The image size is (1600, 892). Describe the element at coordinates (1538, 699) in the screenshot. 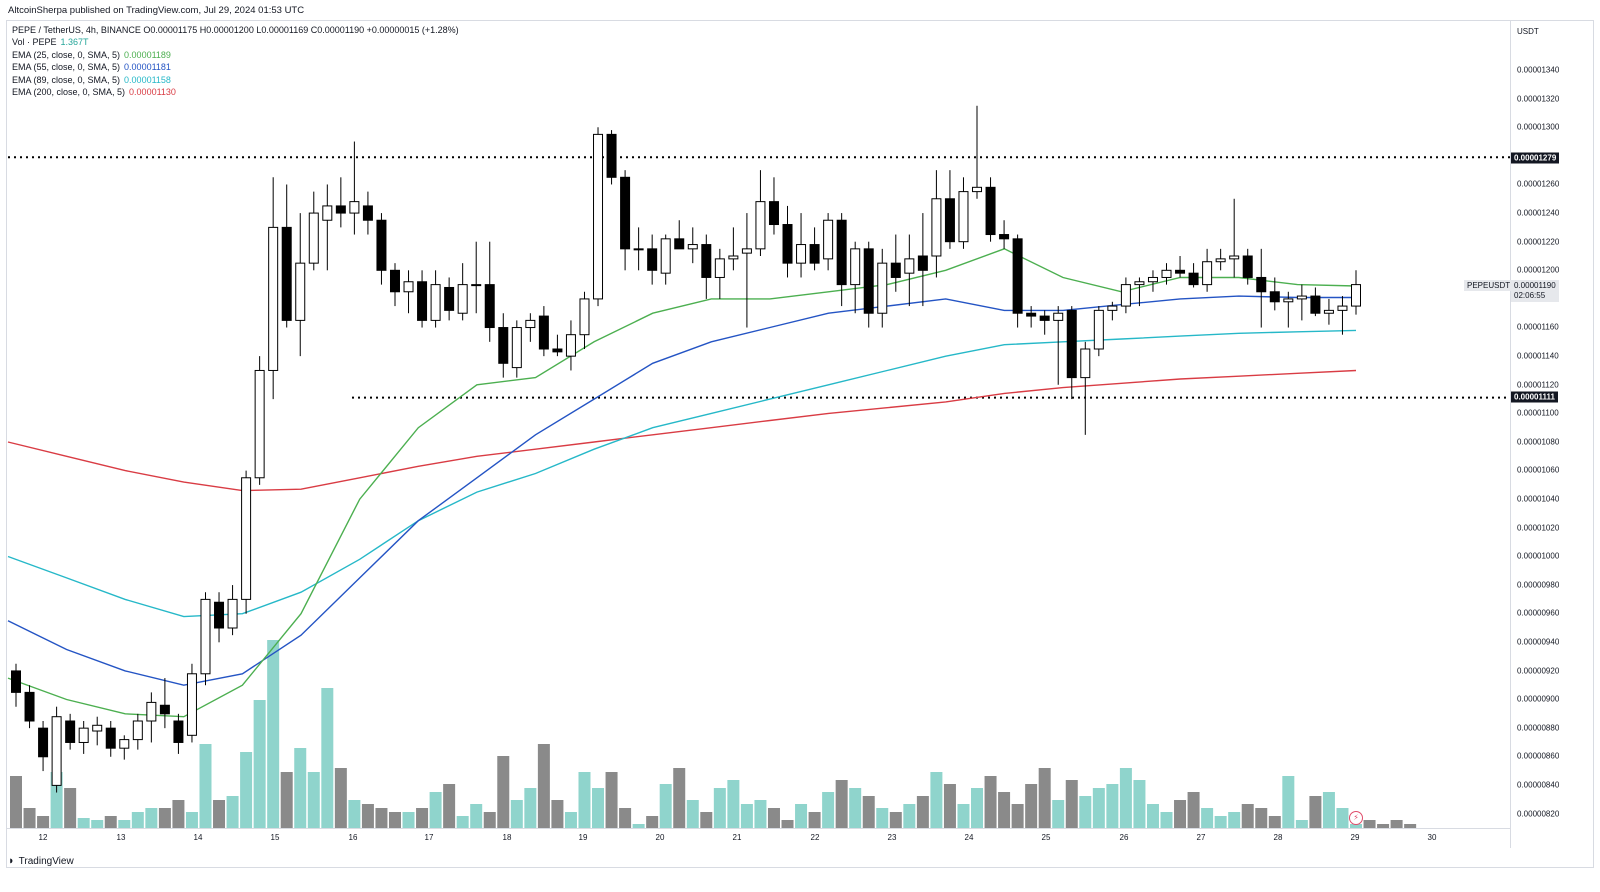

I see `price-tick-label: 0.00000900` at that location.